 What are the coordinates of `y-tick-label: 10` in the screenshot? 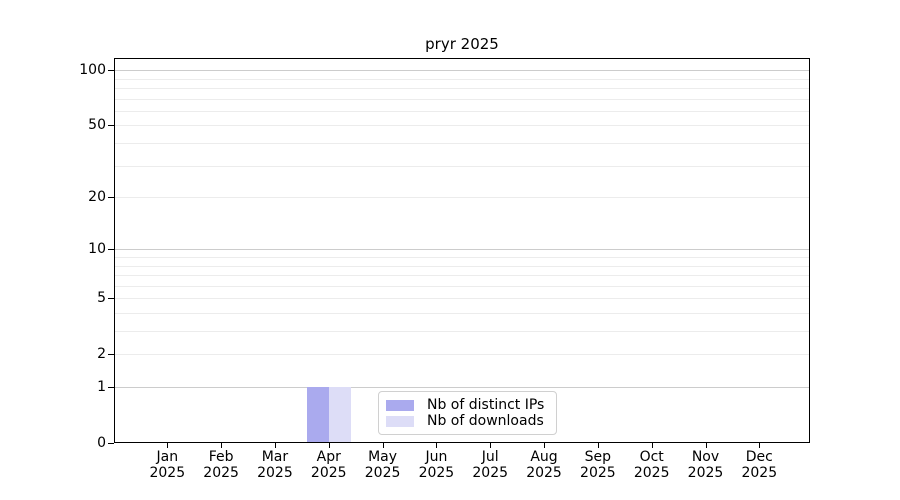 It's located at (97, 249).